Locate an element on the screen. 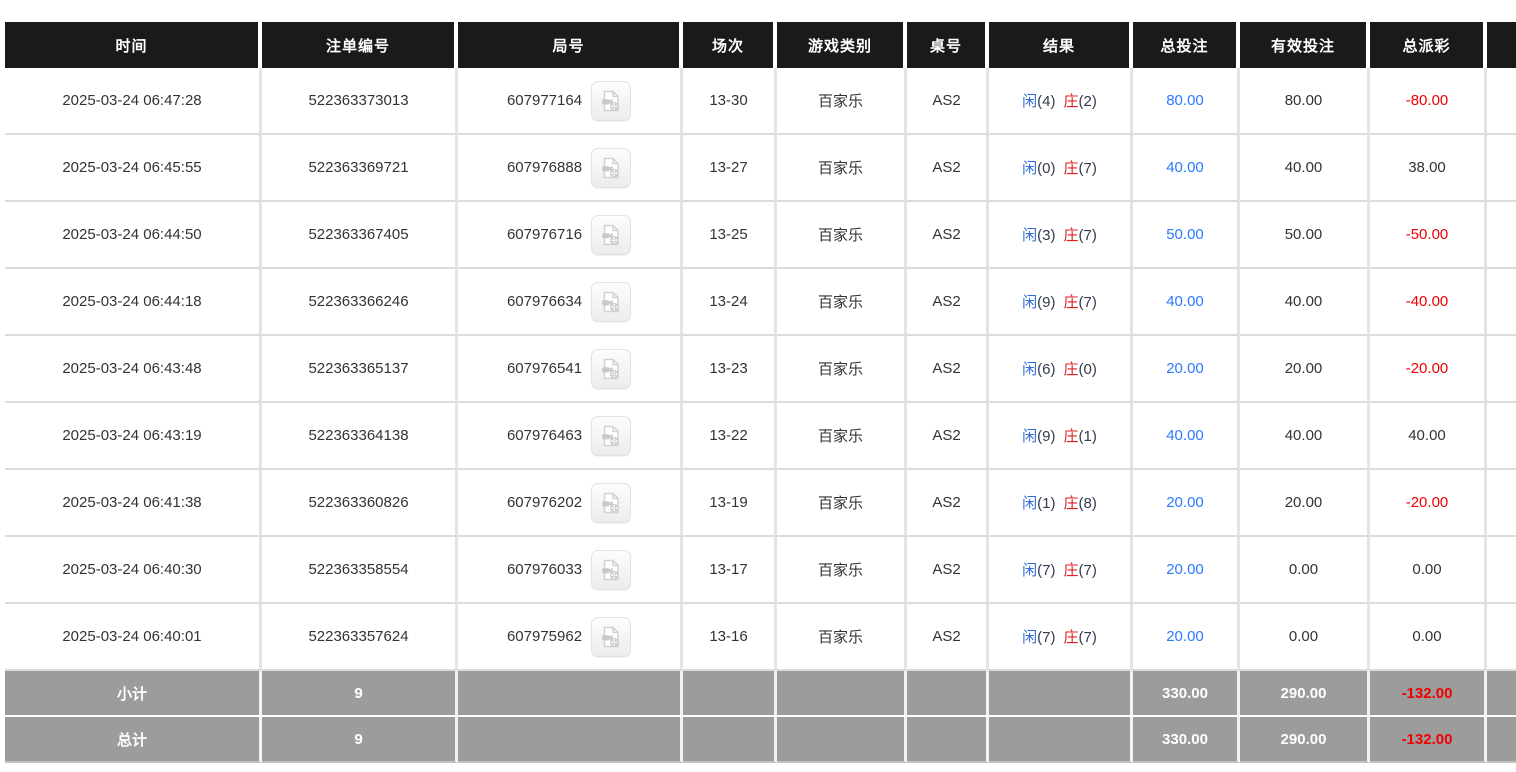 This screenshot has height=772, width=1516. round-id: 607976716 is located at coordinates (544, 234).